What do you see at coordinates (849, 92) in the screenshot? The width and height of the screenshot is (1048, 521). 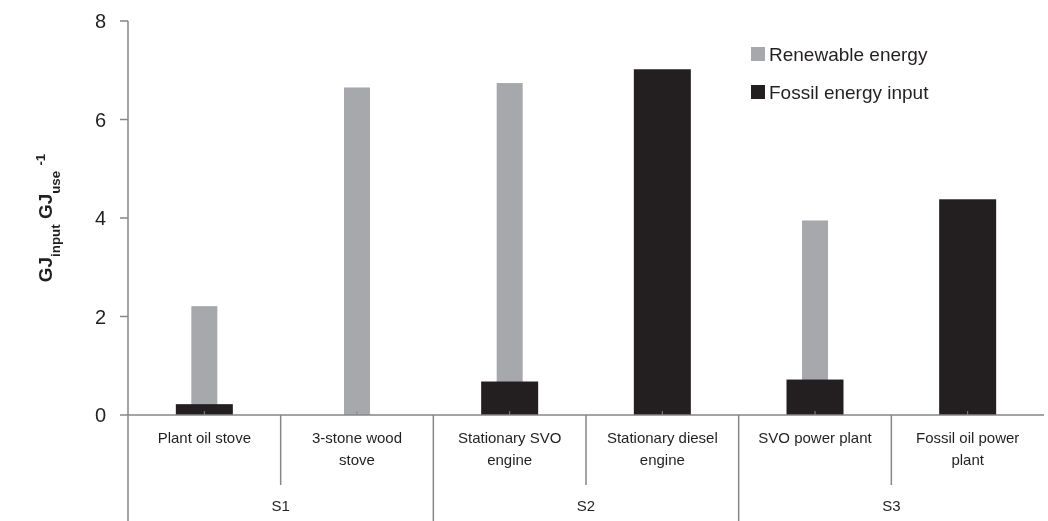 I see `legend-label: Fossil energy input` at bounding box center [849, 92].